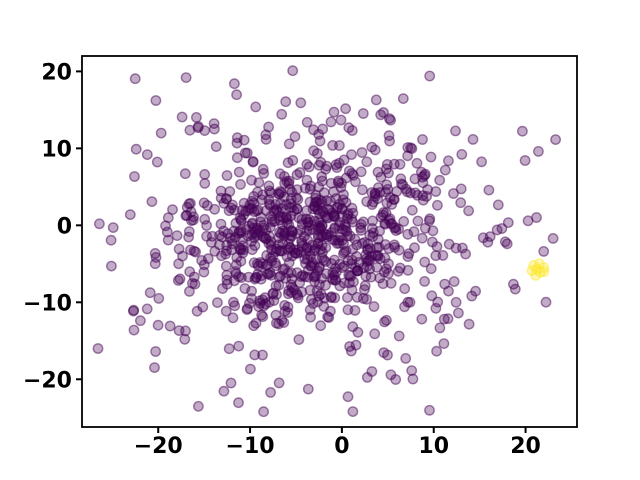  What do you see at coordinates (56, 149) in the screenshot?
I see `y-tick-label: 10` at bounding box center [56, 149].